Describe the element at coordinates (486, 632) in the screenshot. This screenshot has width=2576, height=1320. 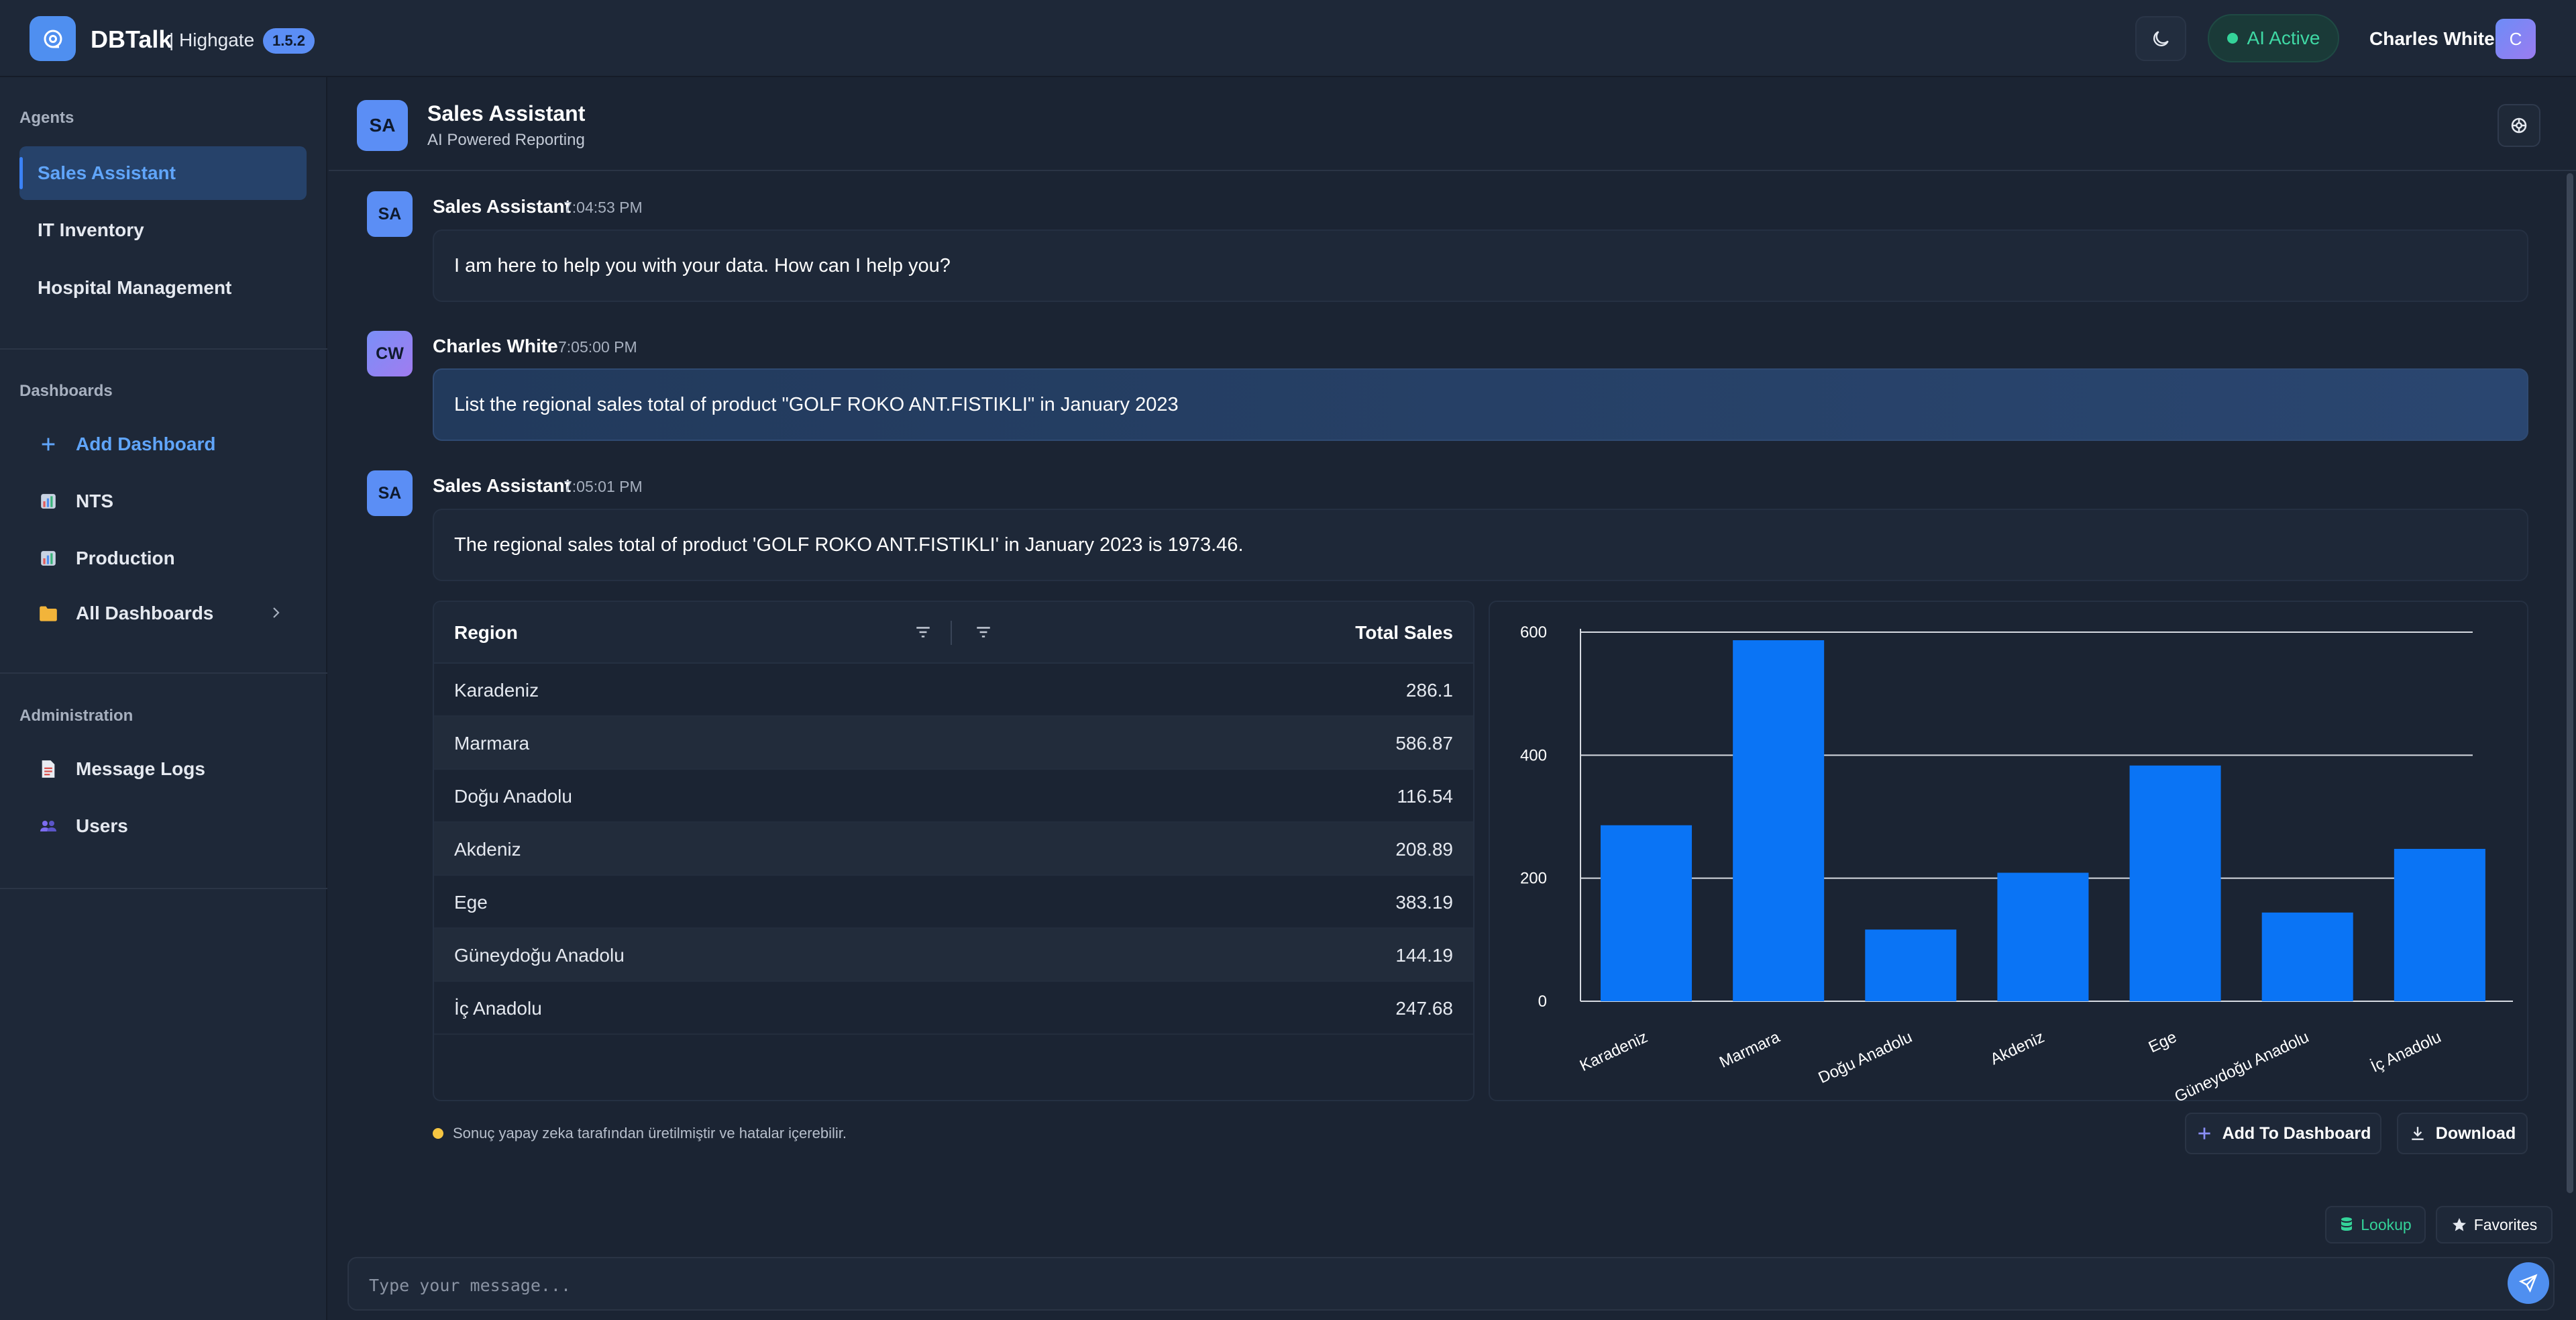
I see `column-header-region: Region` at that location.